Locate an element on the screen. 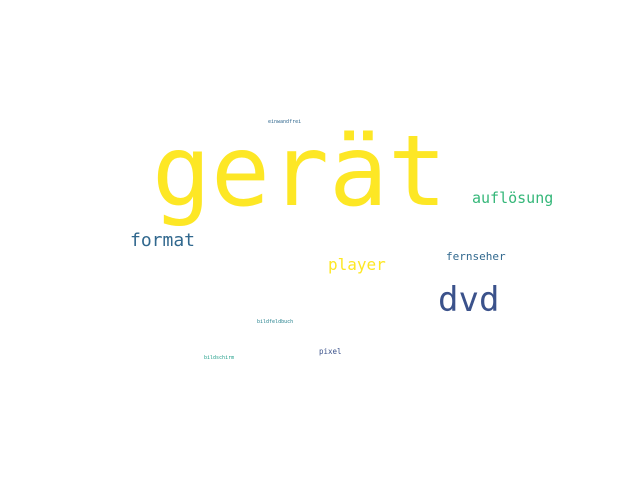 This screenshot has width=640, height=480. word-bildfeldbuch: bildfeldbuch is located at coordinates (275, 322).